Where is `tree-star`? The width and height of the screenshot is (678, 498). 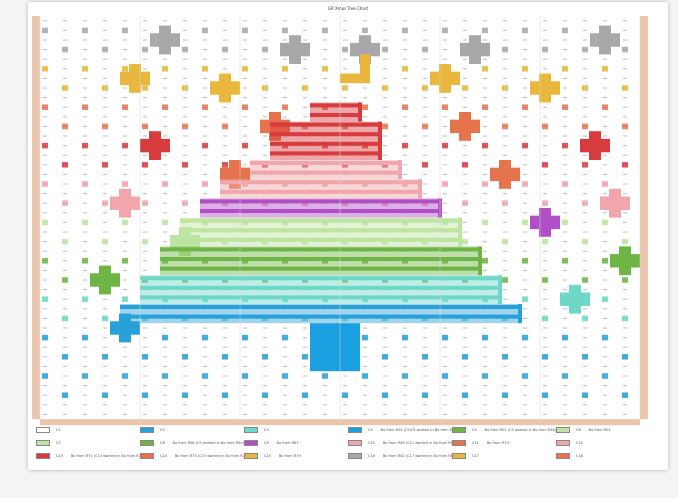 tree-star is located at coordinates (355, 78).